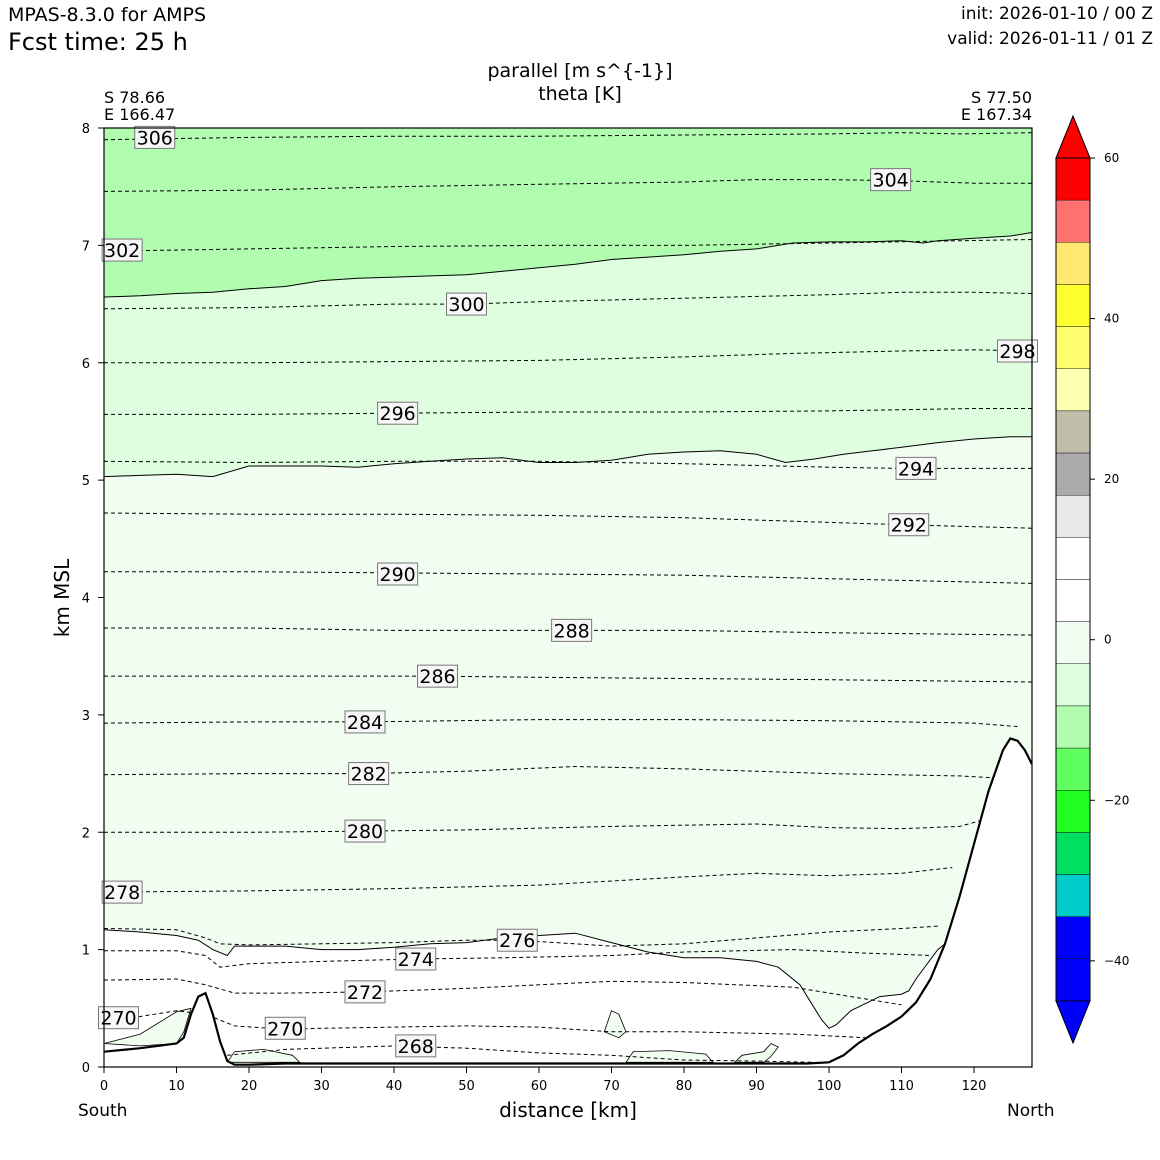 This screenshot has height=1160, width=1160. What do you see at coordinates (93, 599) in the screenshot?
I see `y-axis: 0 1 2 3 4 5 6 7 8` at bounding box center [93, 599].